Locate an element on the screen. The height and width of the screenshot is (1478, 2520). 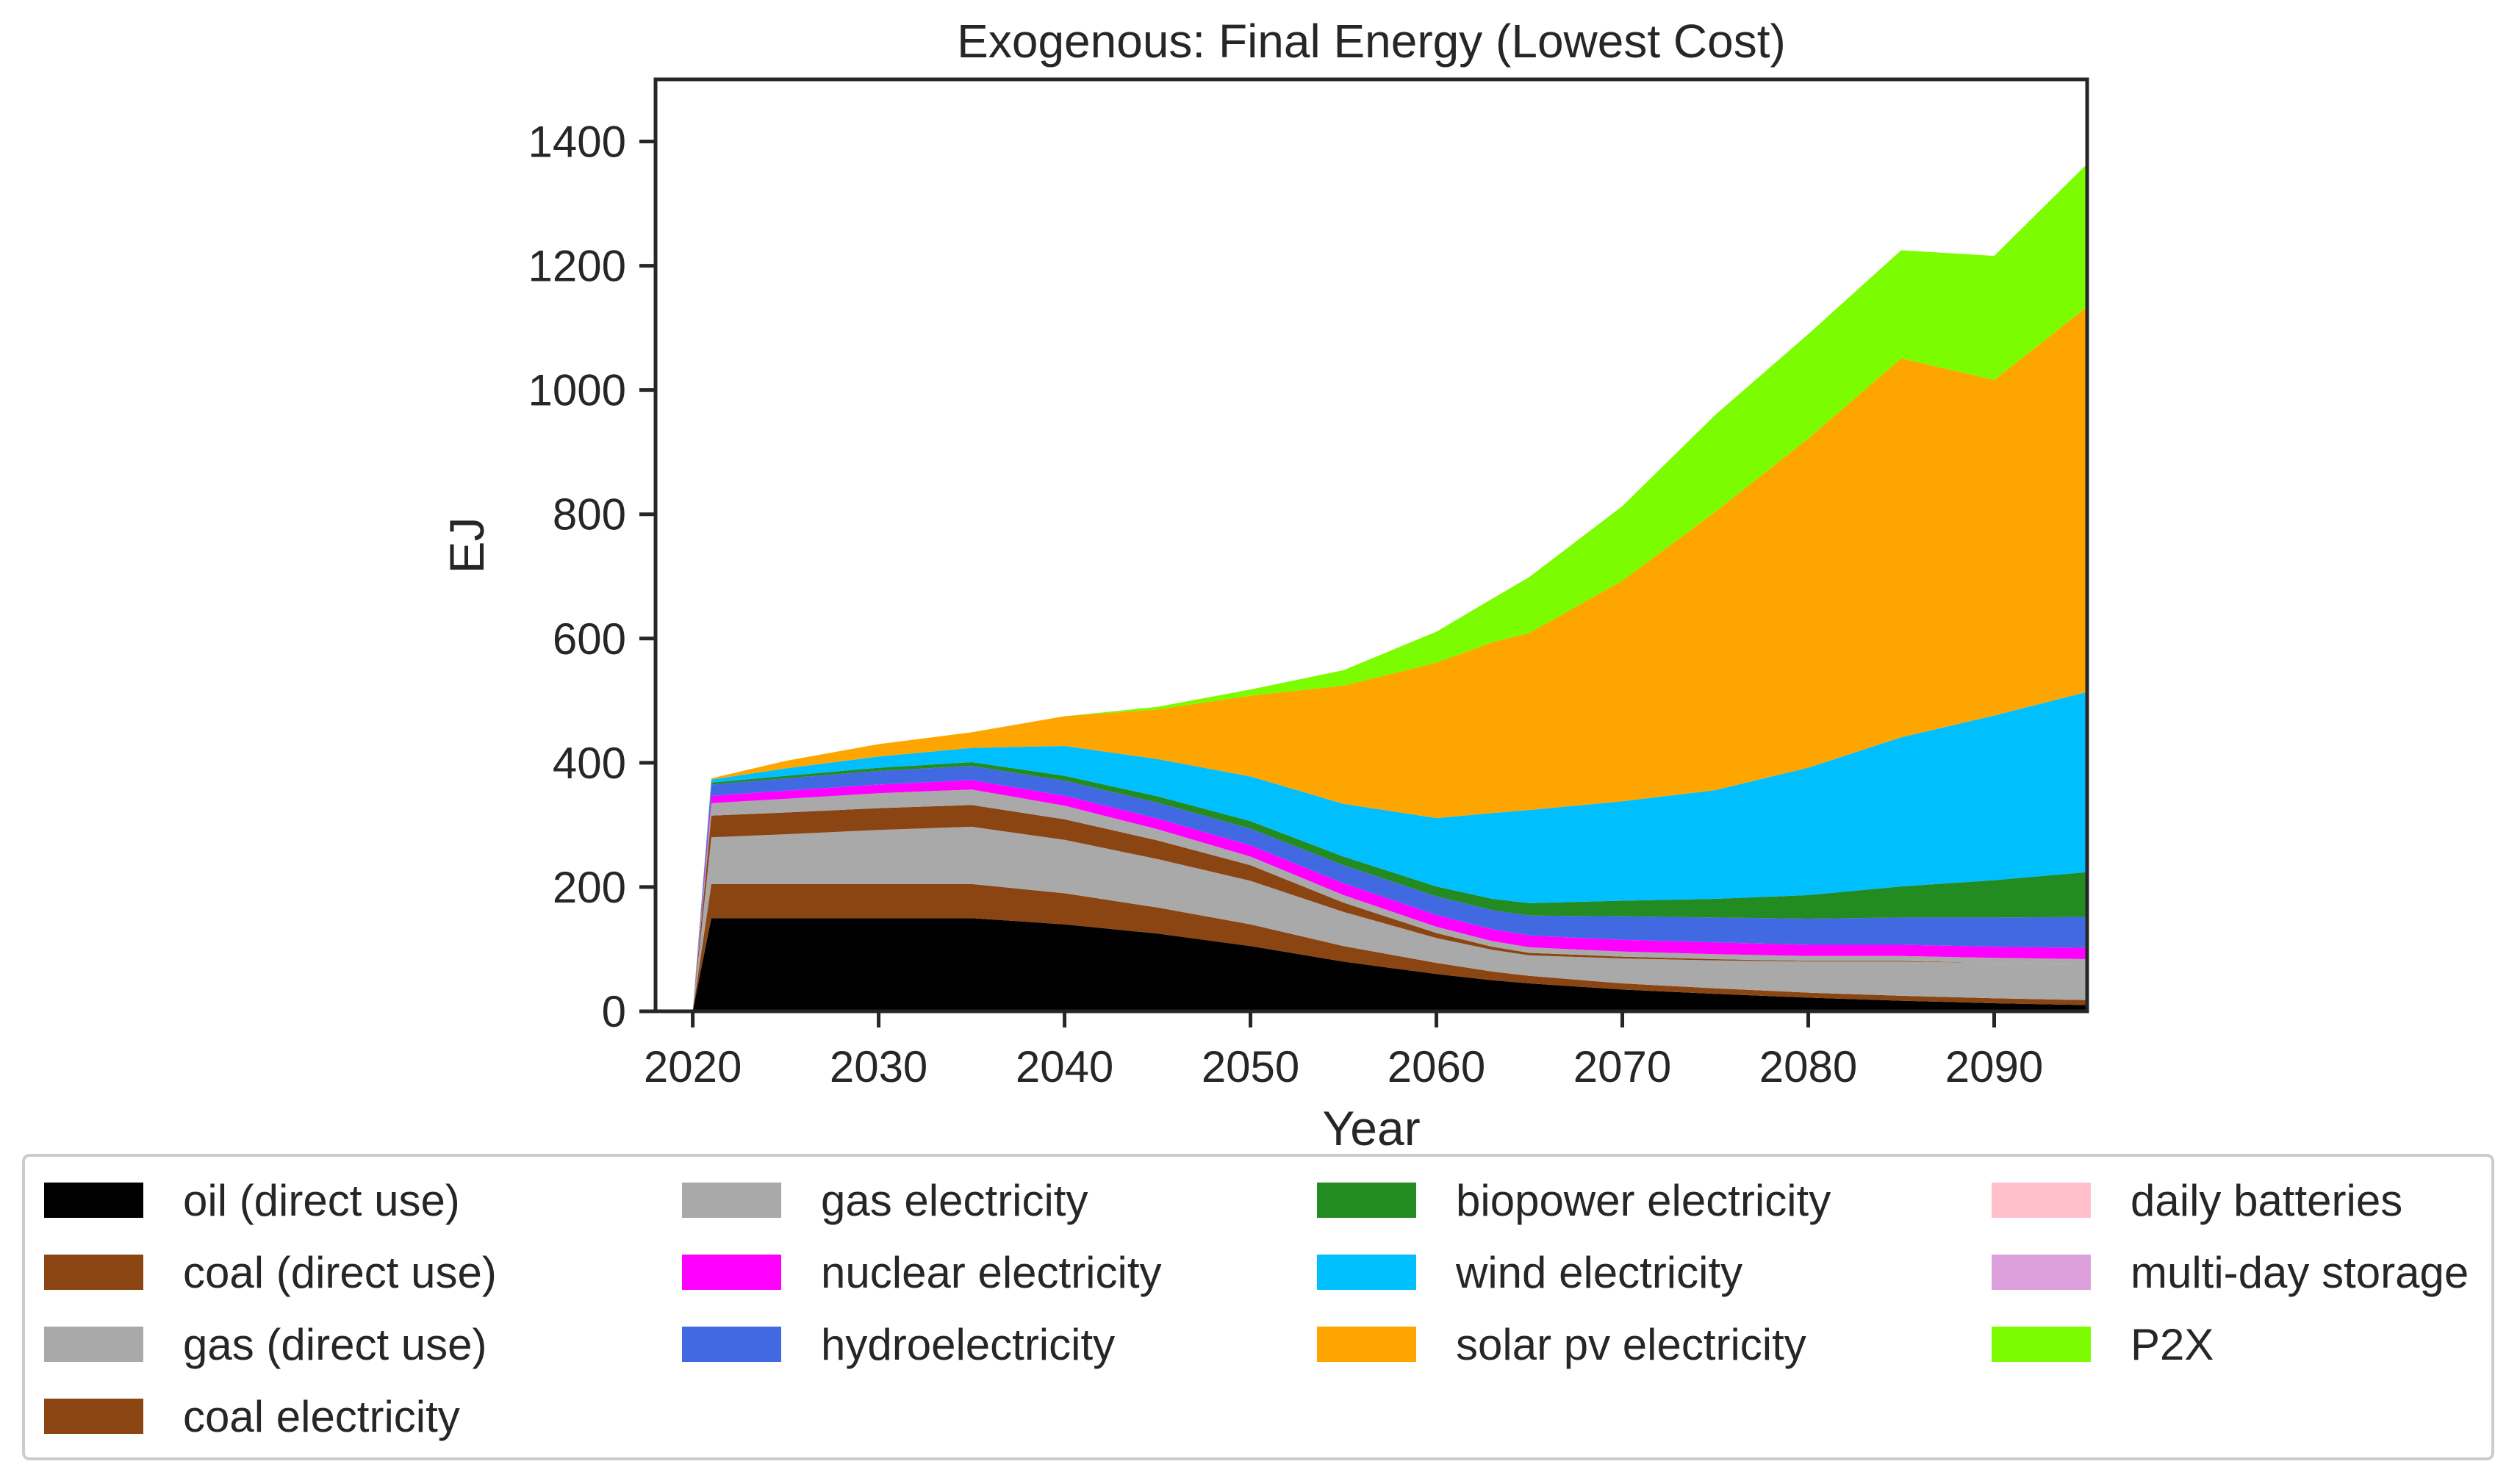
legend-item-multi-day-storage: multi-day storage is located at coordinates (2230, 1272).